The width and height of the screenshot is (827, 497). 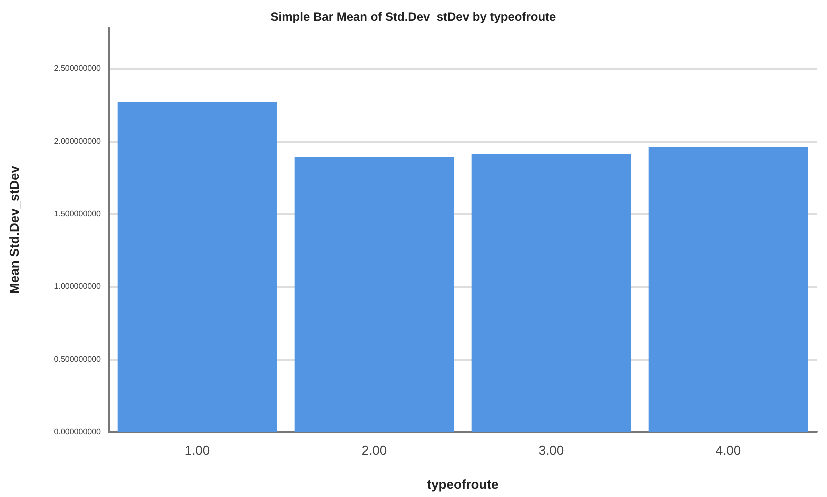 What do you see at coordinates (197, 450) in the screenshot?
I see `x-tick-label: 1.00` at bounding box center [197, 450].